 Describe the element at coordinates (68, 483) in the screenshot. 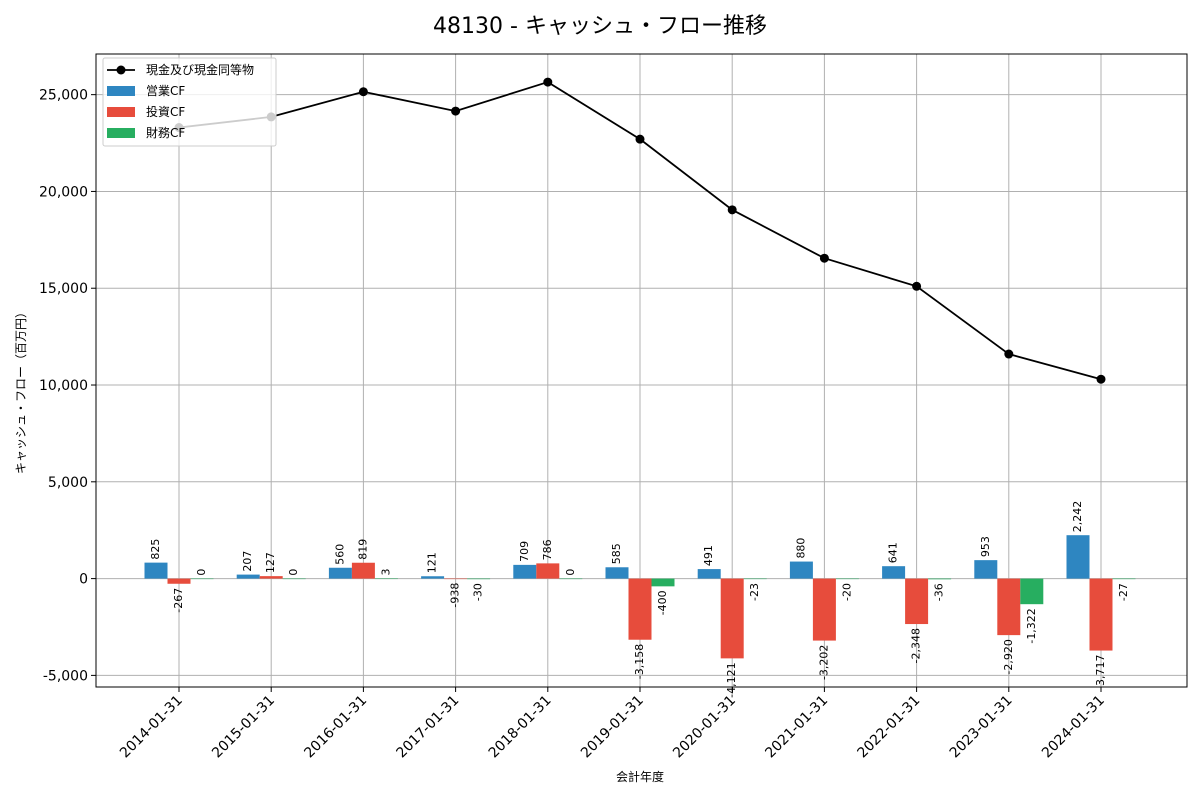

I see `y-tick-label: 5,000` at that location.